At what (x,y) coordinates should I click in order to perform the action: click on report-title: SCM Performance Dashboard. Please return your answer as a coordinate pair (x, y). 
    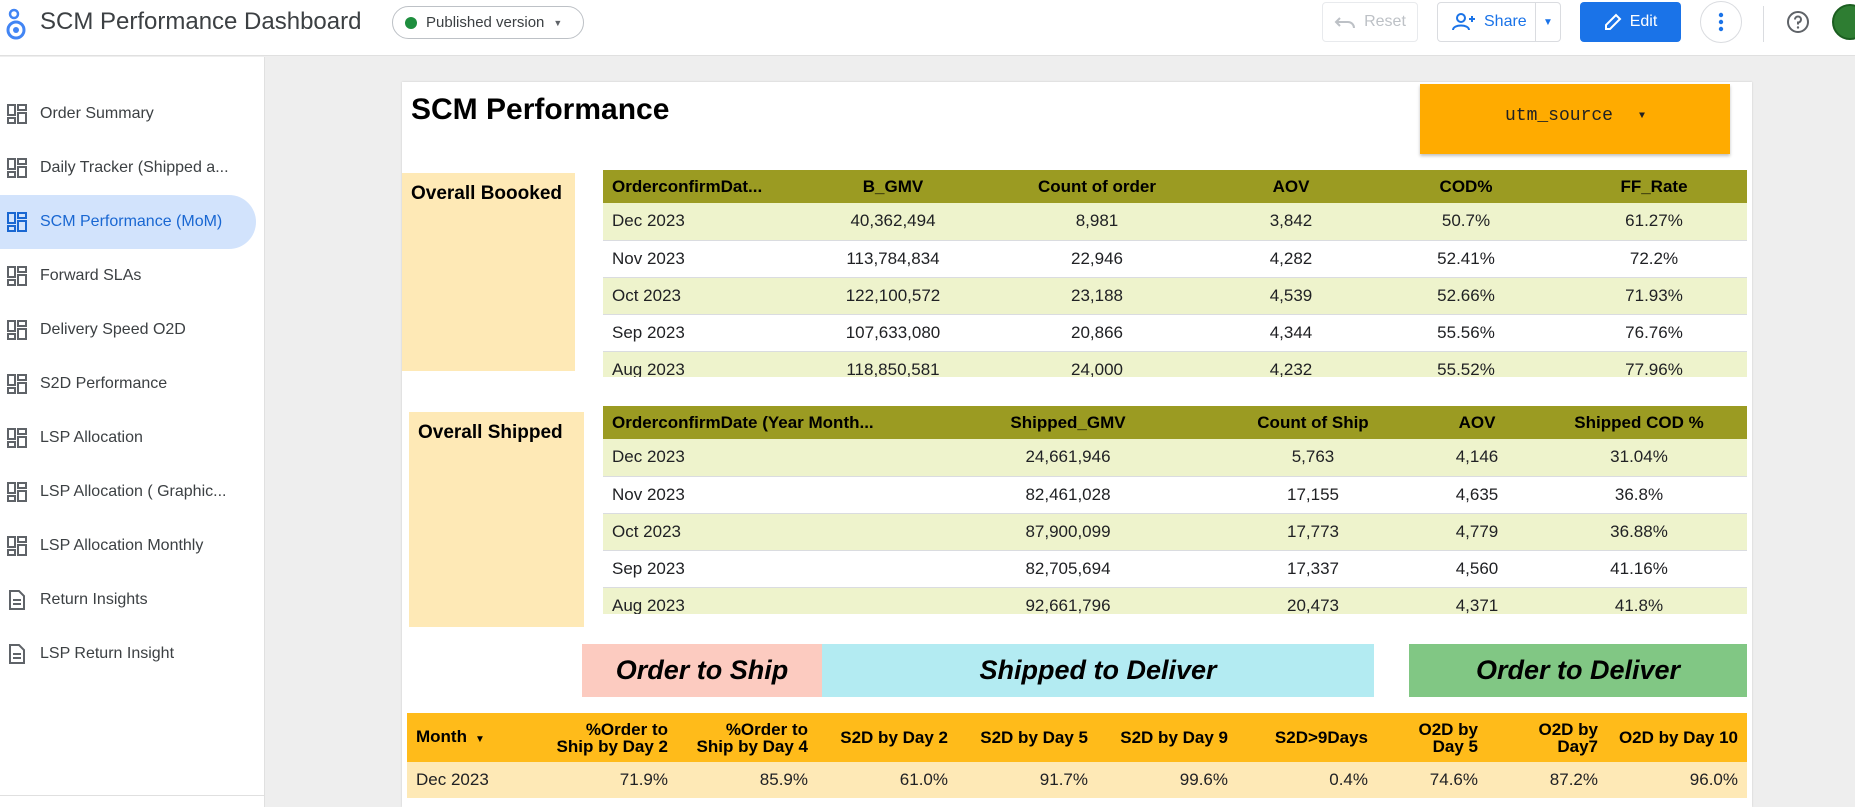
    Looking at the image, I should click on (201, 21).